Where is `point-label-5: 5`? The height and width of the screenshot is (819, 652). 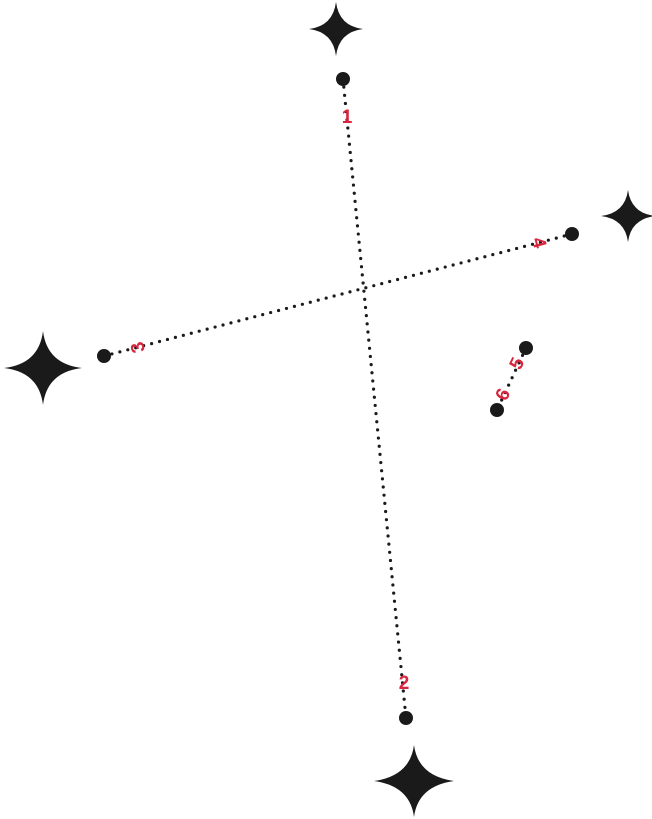 point-label-5: 5 is located at coordinates (518, 363).